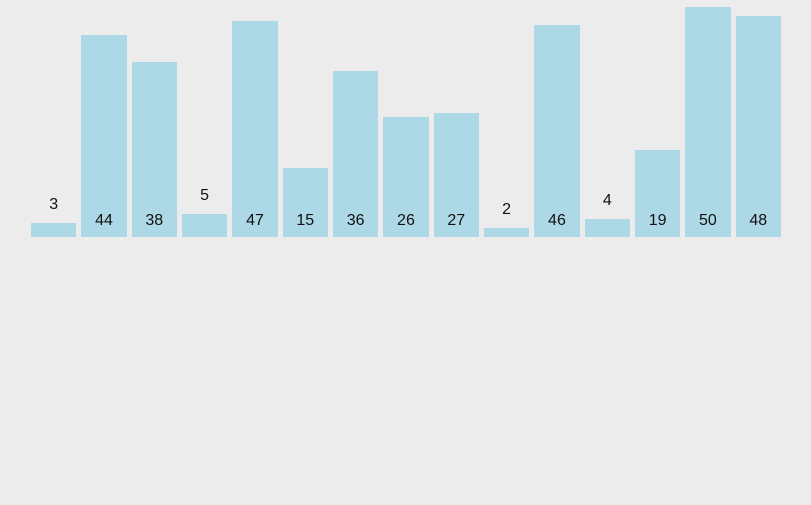 This screenshot has width=811, height=505. What do you see at coordinates (758, 220) in the screenshot?
I see `bar-value-label: 48` at bounding box center [758, 220].